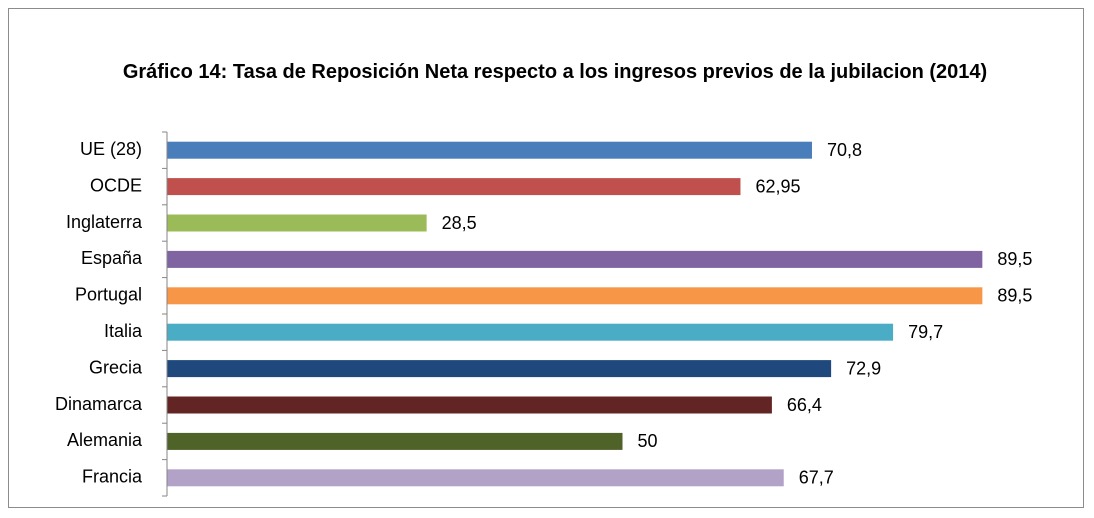 Image resolution: width=1094 pixels, height=518 pixels. What do you see at coordinates (816, 478) in the screenshot?
I see `data-label: 67,7` at bounding box center [816, 478].